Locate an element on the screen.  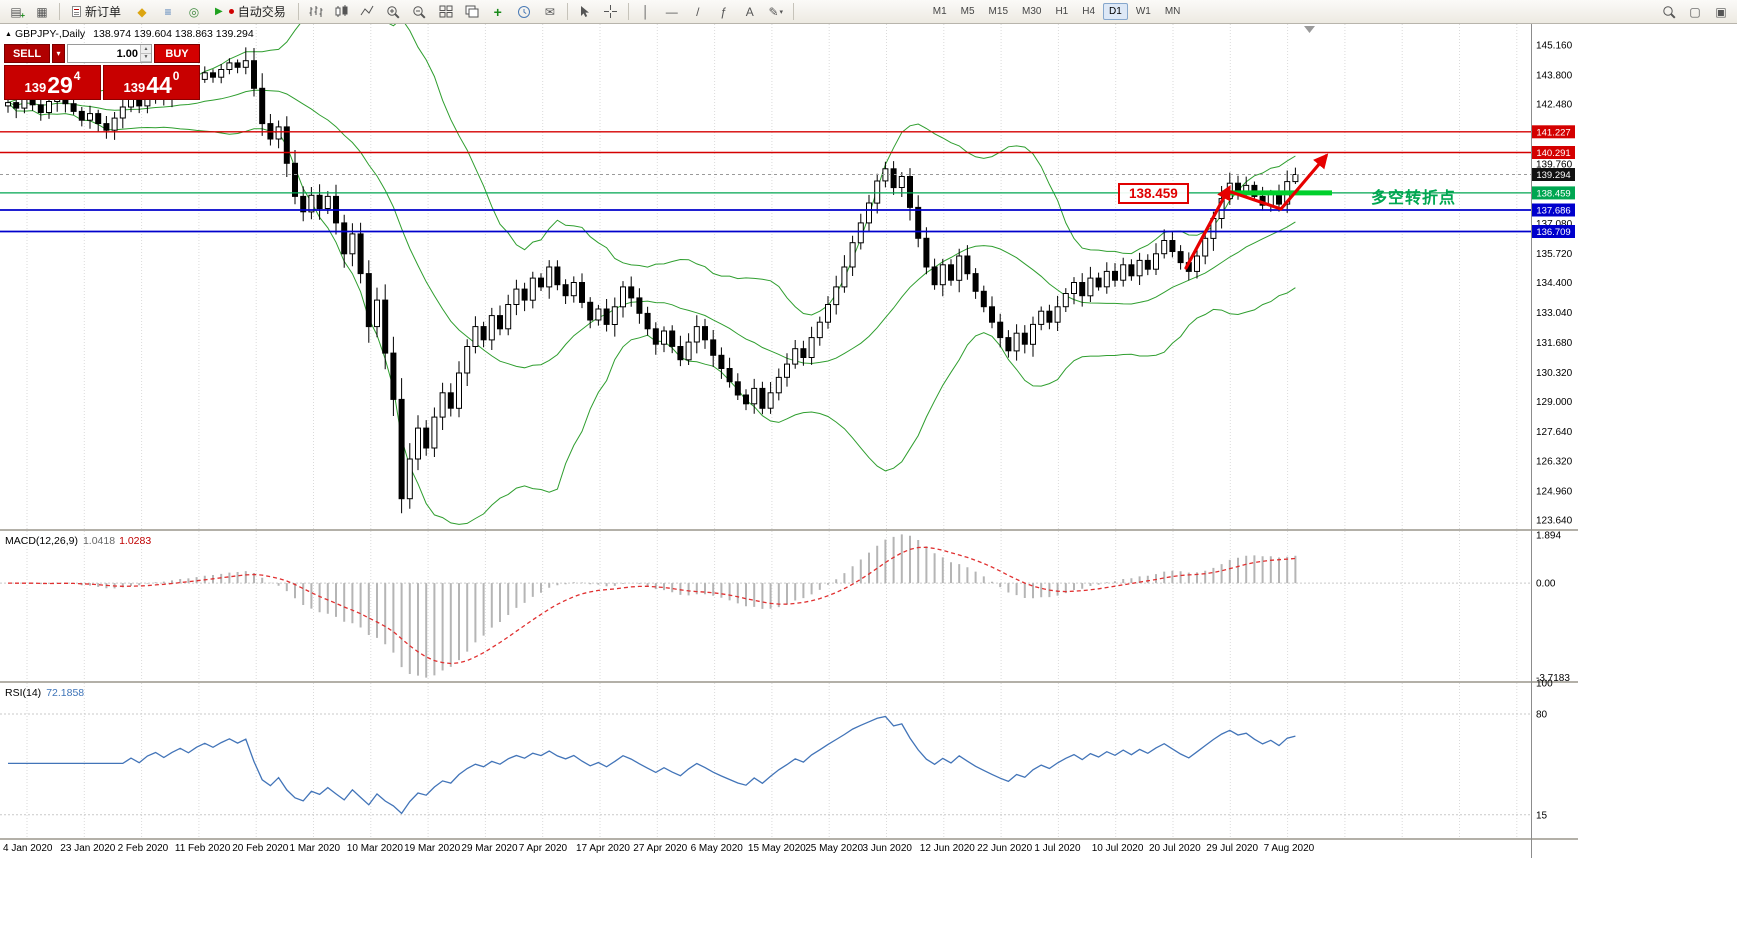
timeframe-h4: H4 is located at coordinates (1089, 11).